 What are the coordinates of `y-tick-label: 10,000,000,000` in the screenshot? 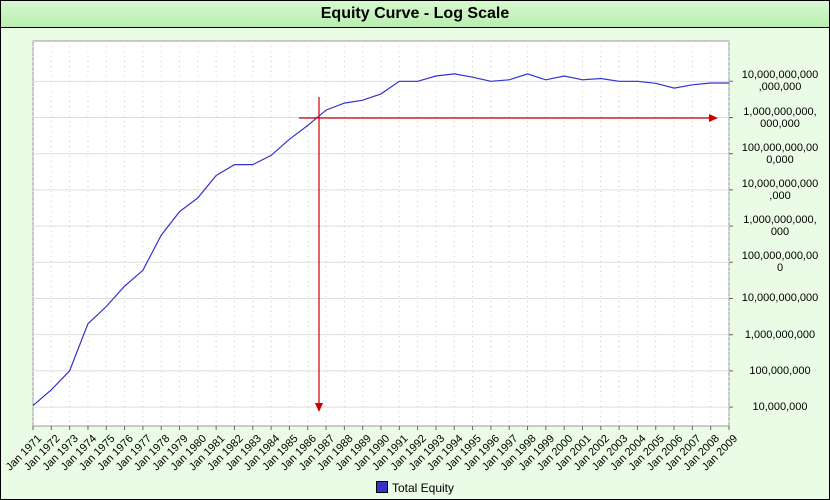 It's located at (780, 298).